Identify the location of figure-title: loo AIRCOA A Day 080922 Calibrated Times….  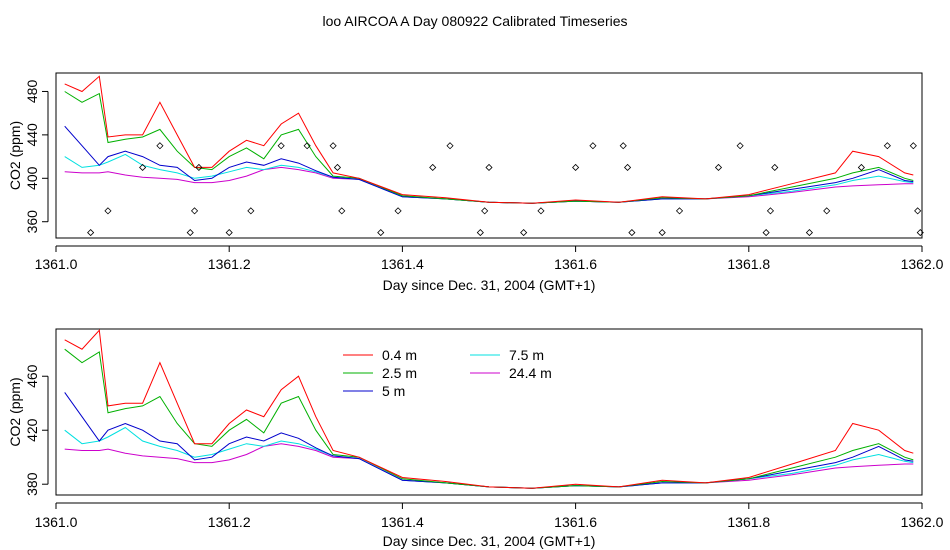
(474, 21).